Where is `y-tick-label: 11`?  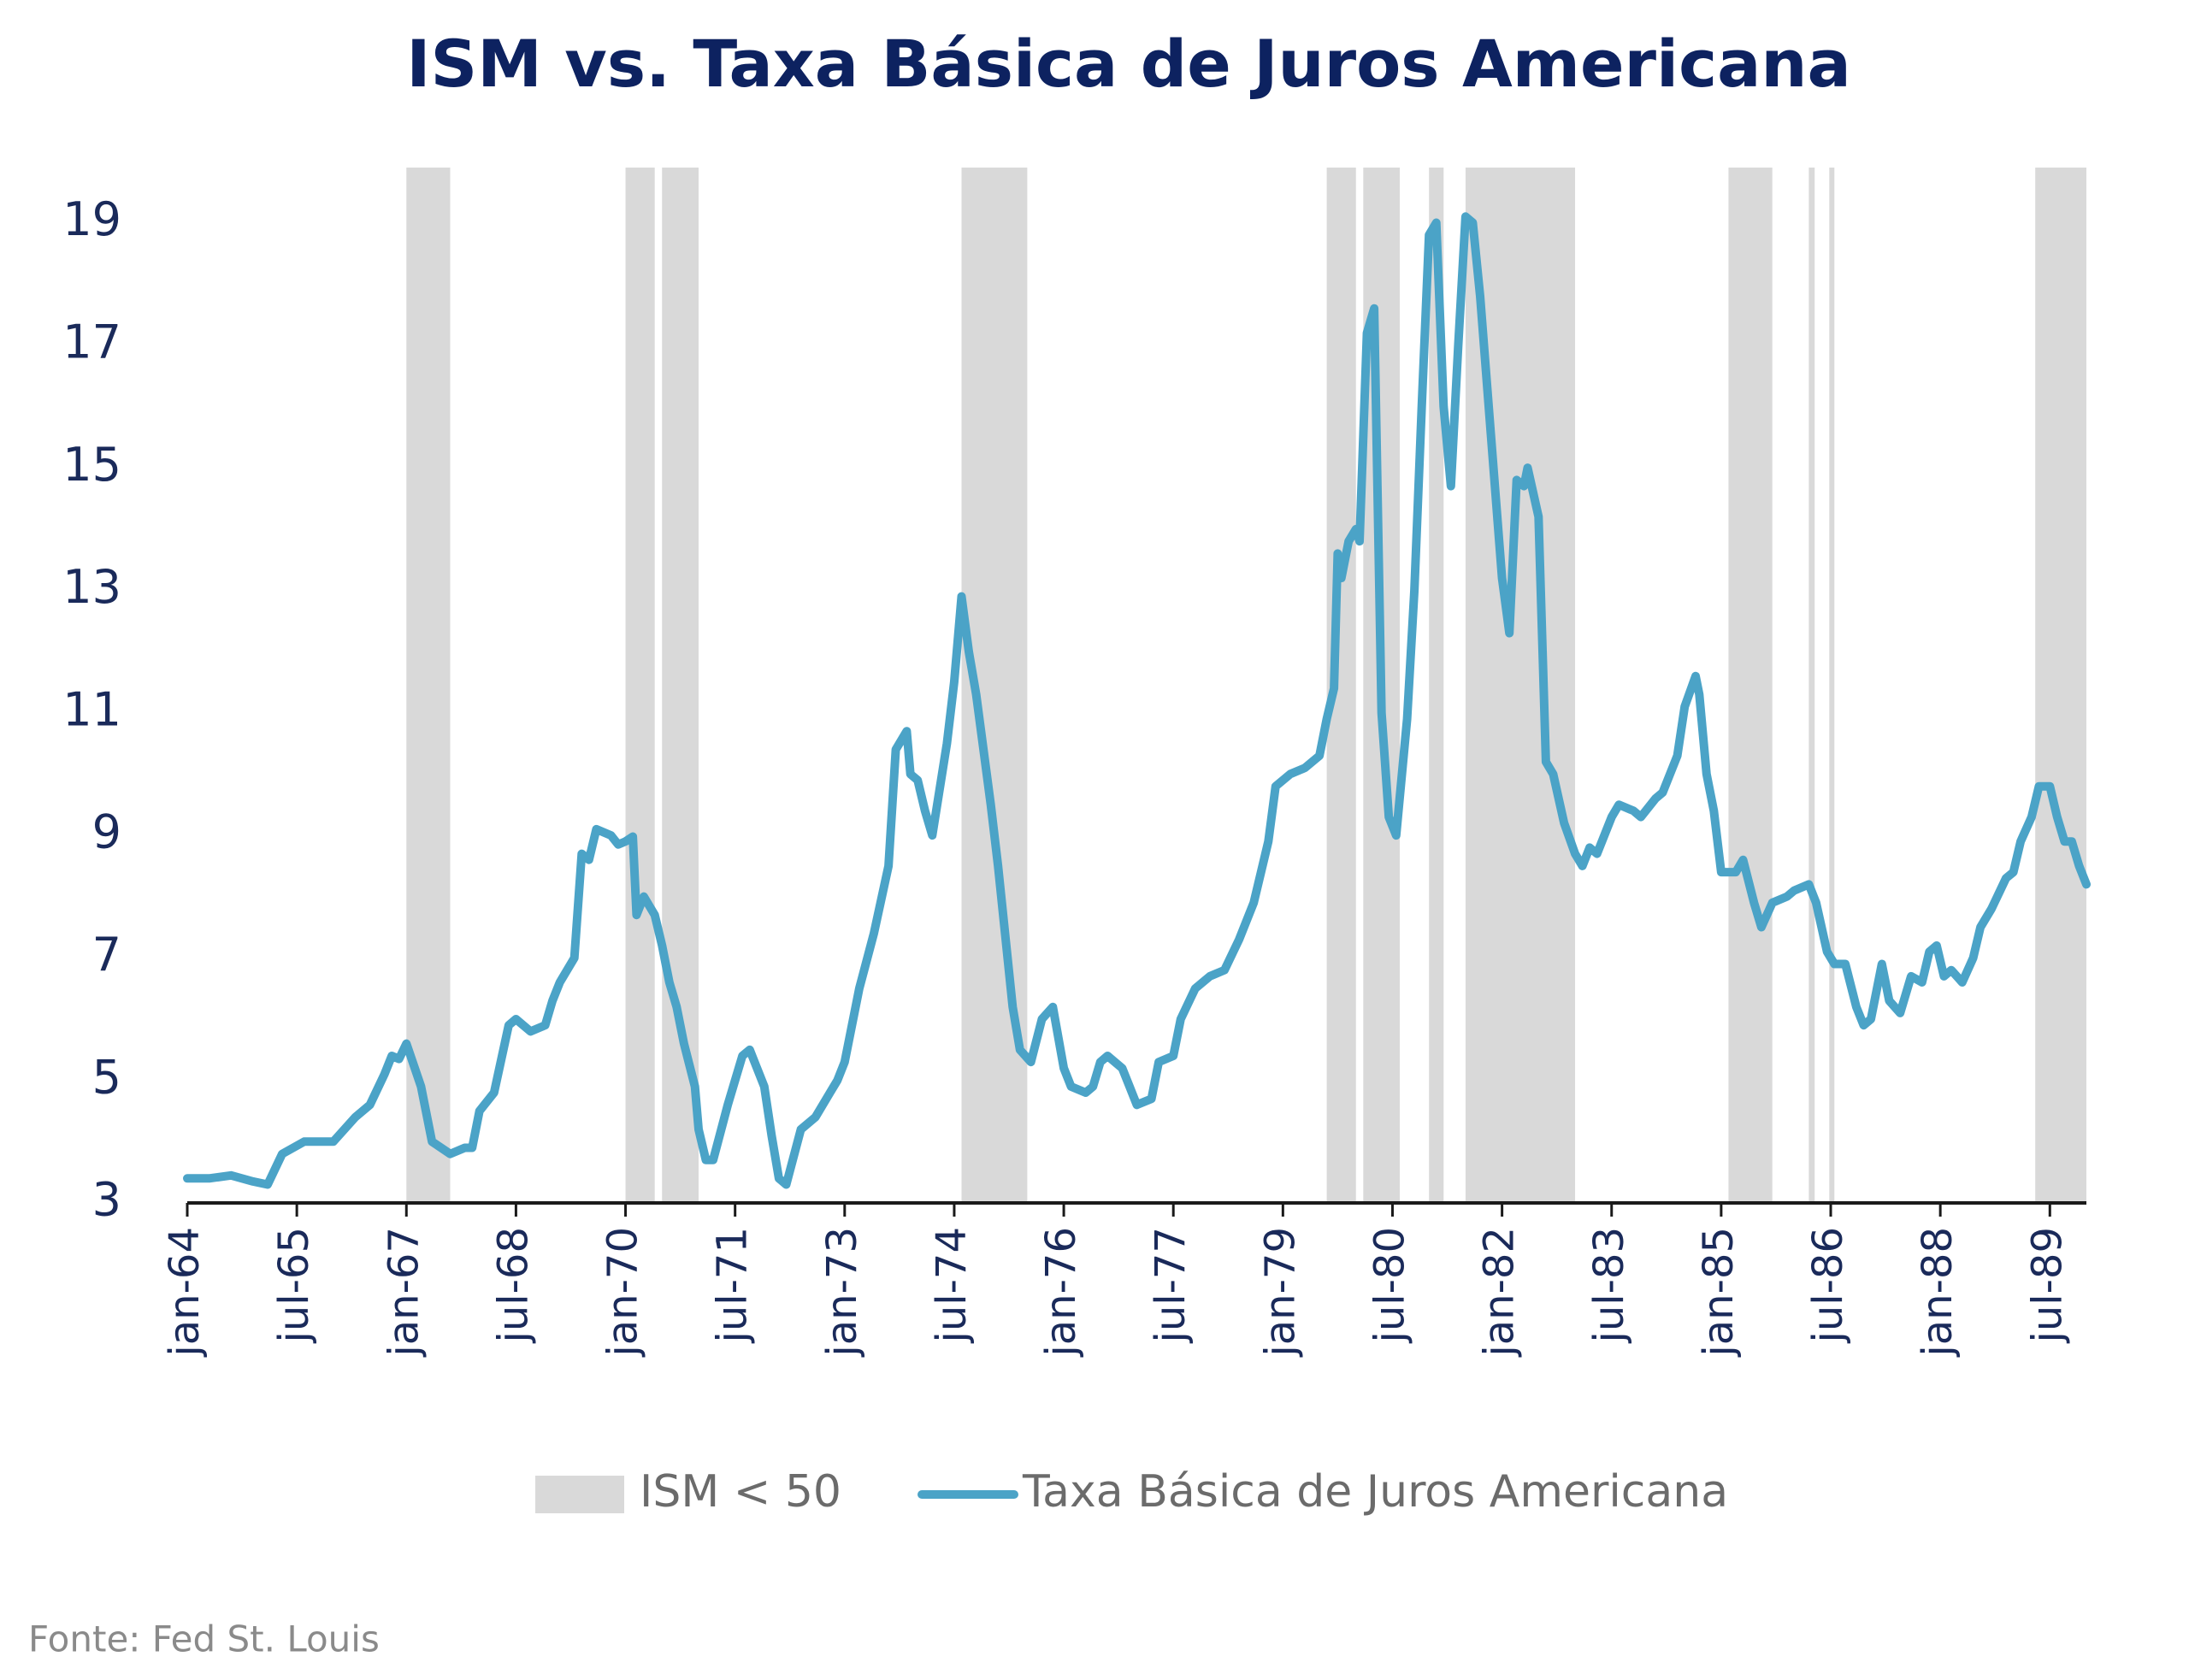
y-tick-label: 11 is located at coordinates (91, 709).